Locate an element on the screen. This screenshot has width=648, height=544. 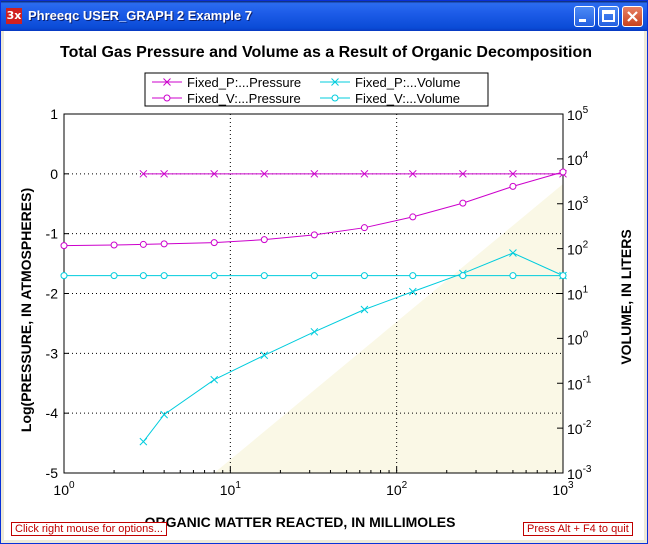
y-tick-label: 0 is located at coordinates (54, 174).